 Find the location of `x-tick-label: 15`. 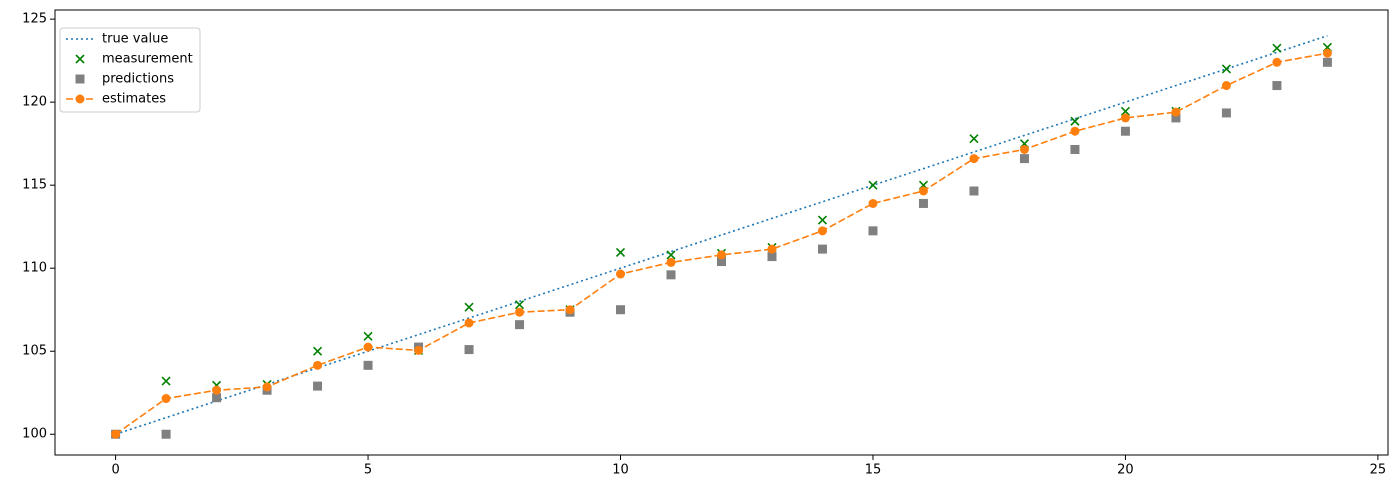

x-tick-label: 15 is located at coordinates (873, 470).